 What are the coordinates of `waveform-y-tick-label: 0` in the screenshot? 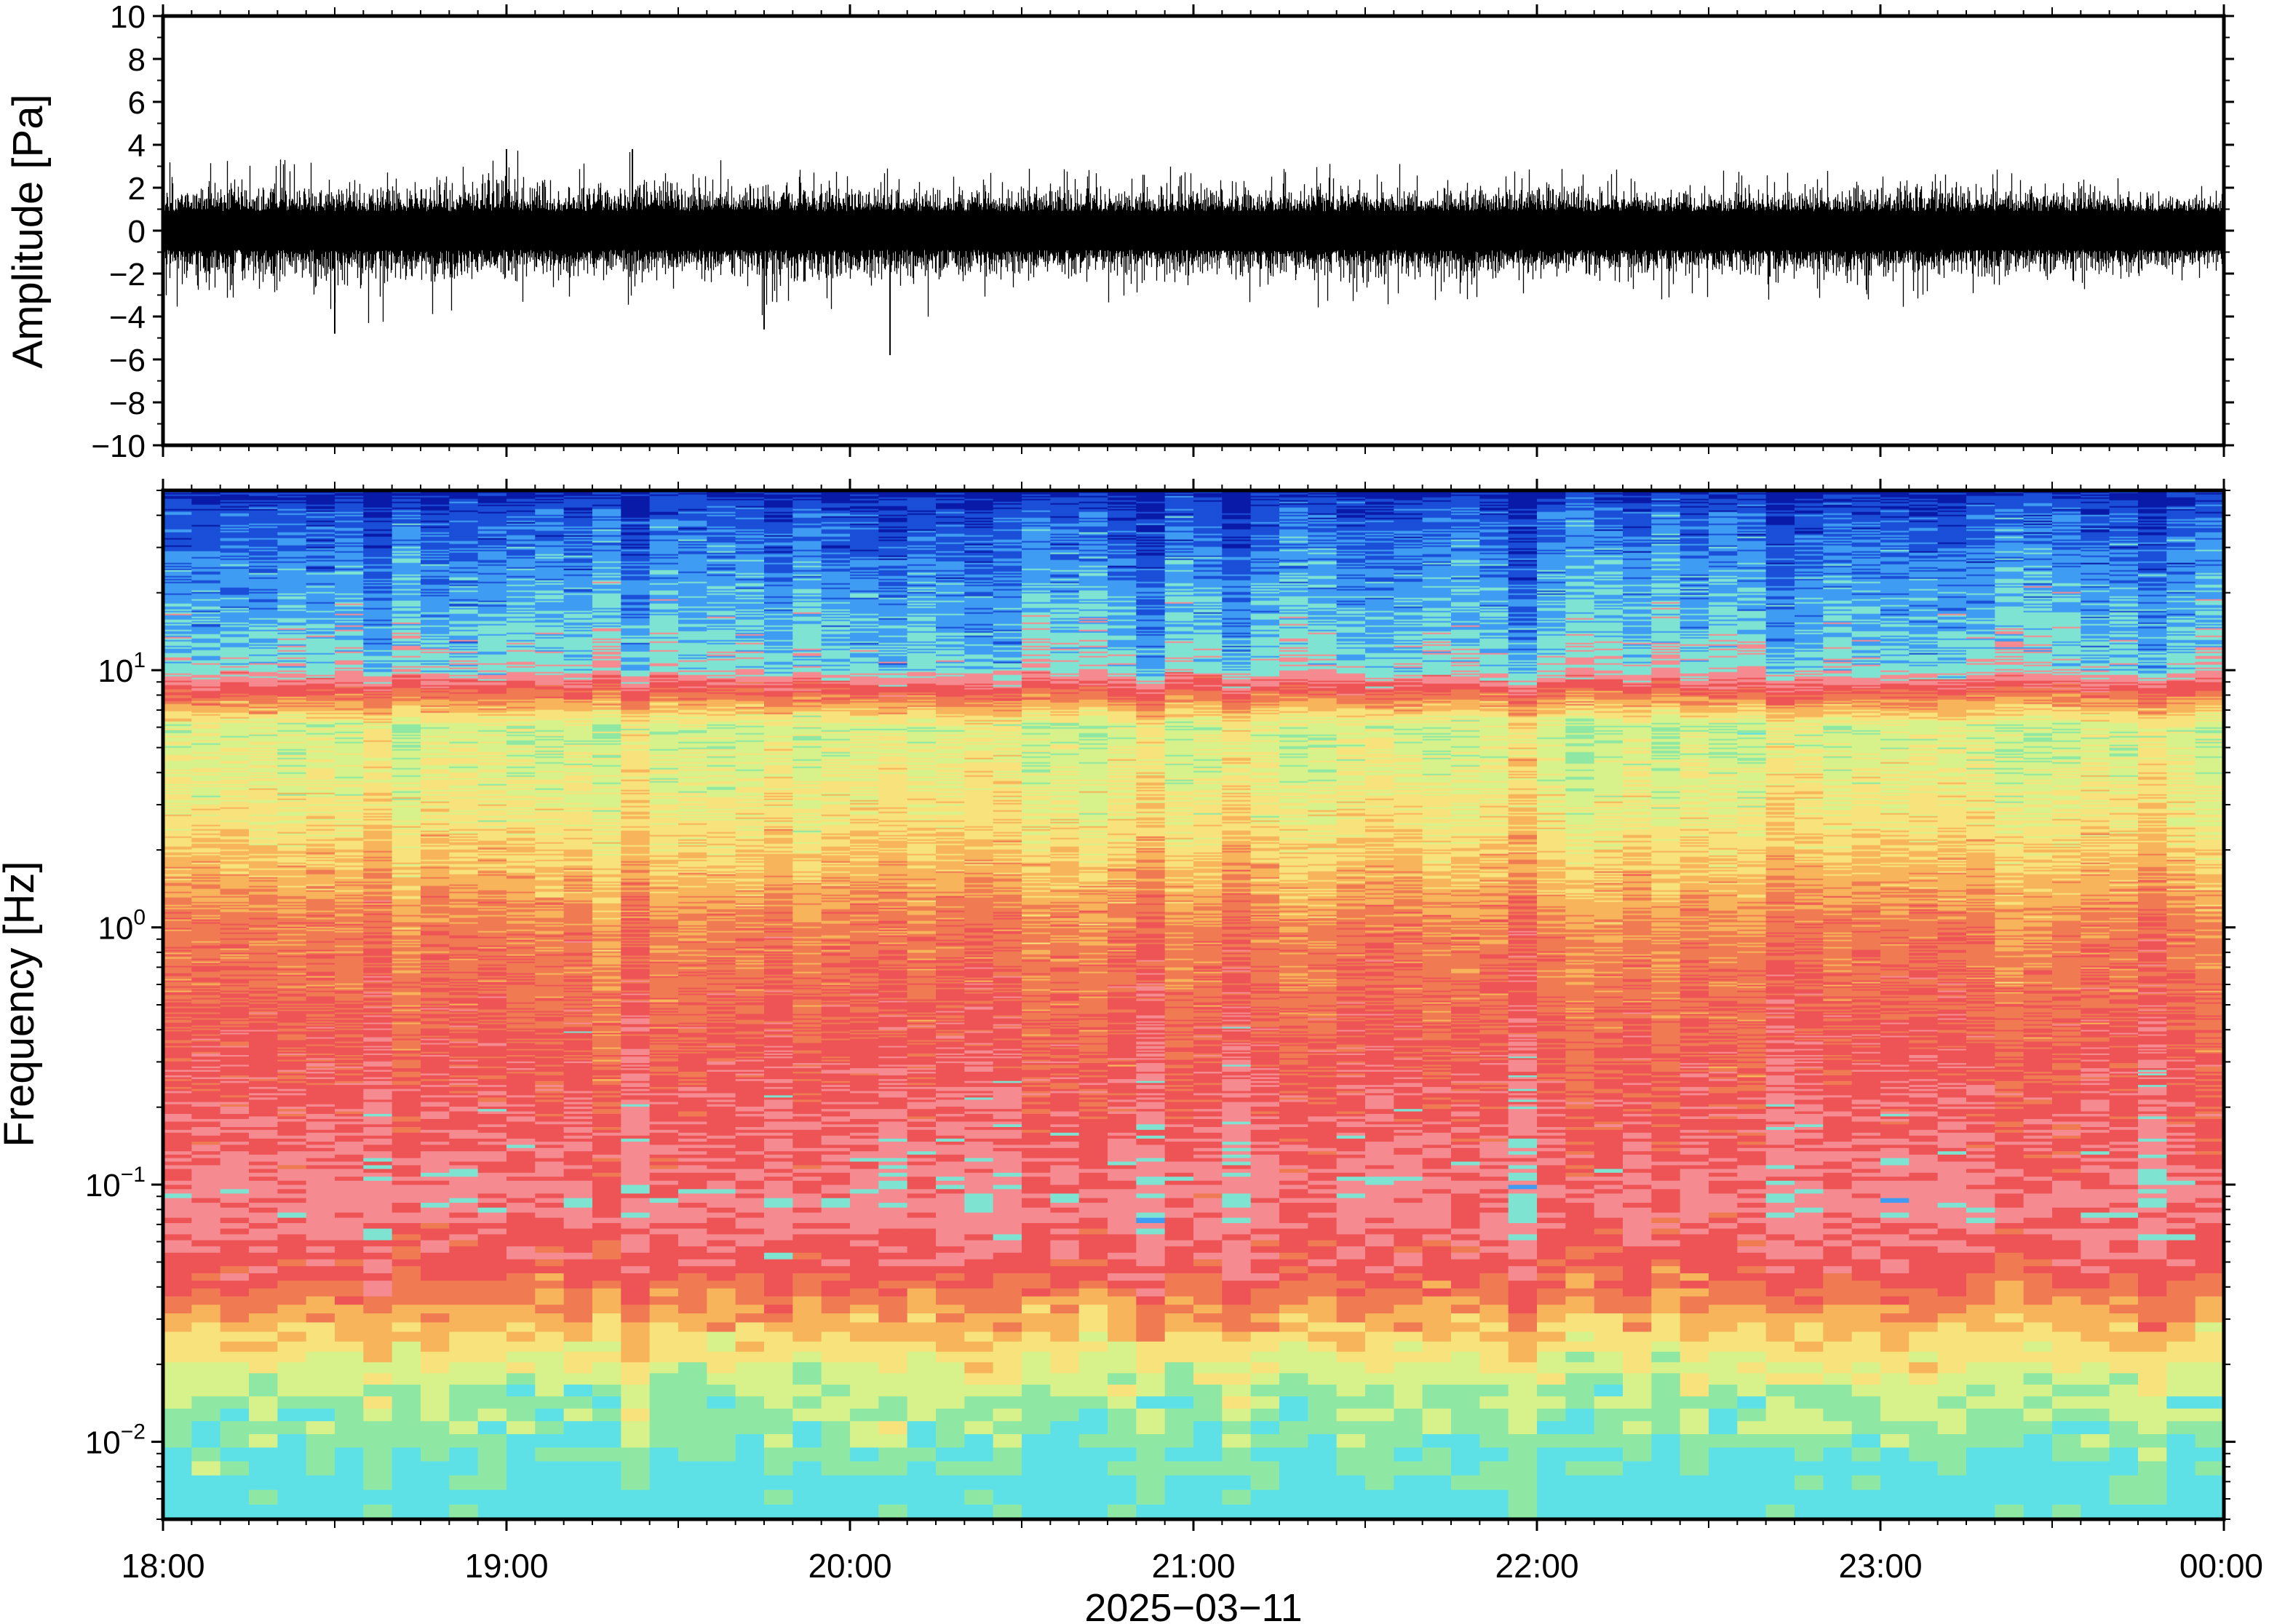 It's located at (137, 232).